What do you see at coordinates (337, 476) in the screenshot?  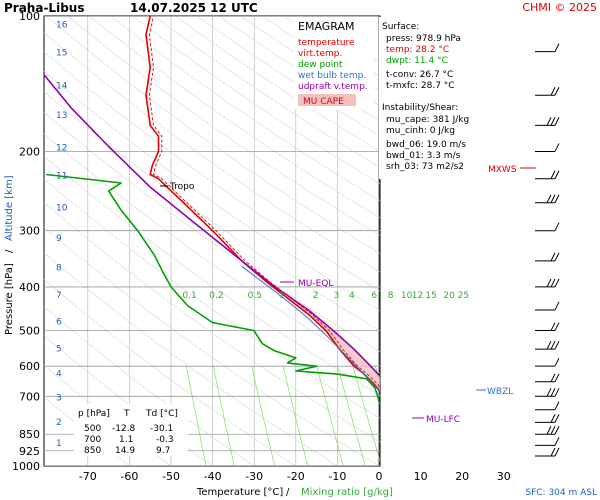 I see `temperature-tick-label: -10` at bounding box center [337, 476].